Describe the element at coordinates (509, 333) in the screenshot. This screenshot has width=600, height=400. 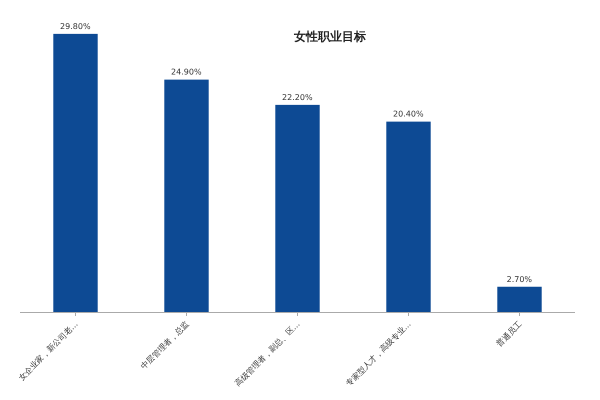
I see `x-tick-label: 普通员工` at that location.